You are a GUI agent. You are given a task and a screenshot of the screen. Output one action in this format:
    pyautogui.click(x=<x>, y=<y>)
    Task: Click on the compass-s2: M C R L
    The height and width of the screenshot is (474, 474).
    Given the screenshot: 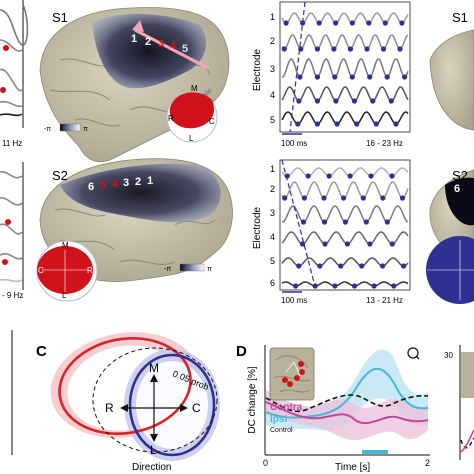 What is the action you would take?
    pyautogui.click(x=67, y=271)
    